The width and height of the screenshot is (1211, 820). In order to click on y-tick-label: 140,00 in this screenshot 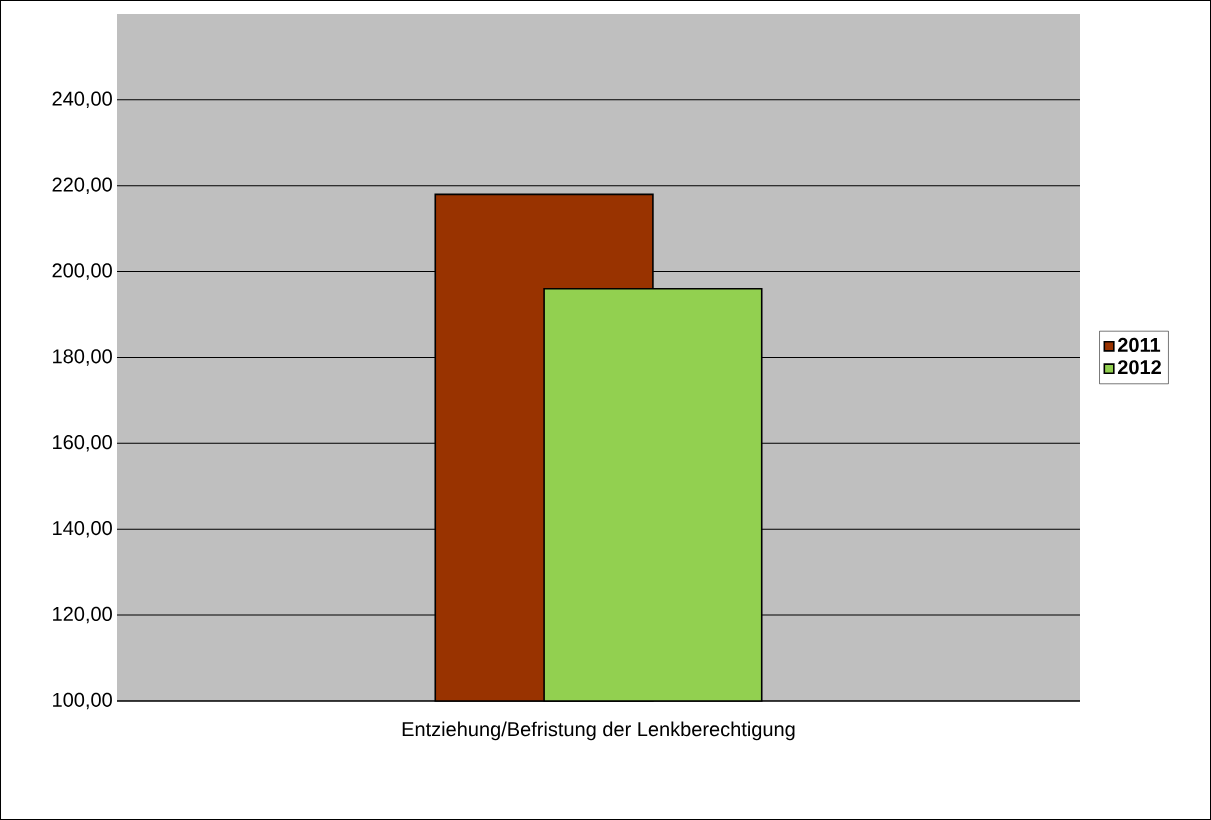, I will do `click(82, 529)`.